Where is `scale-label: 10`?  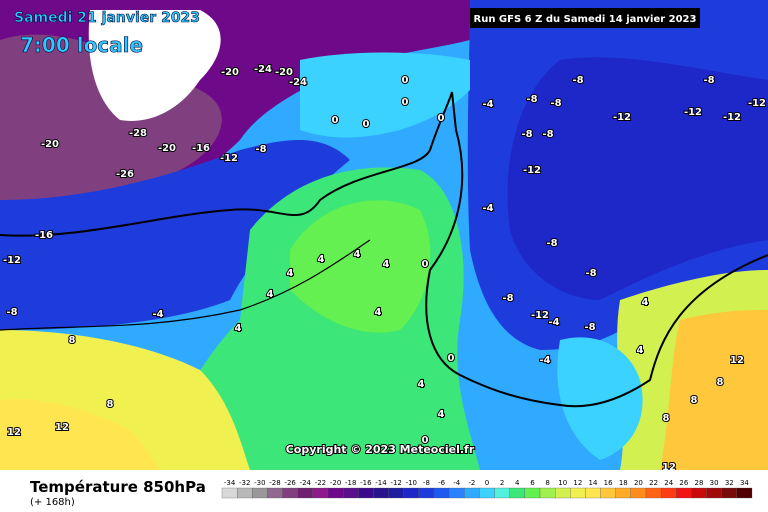 scale-label: 10 is located at coordinates (562, 483).